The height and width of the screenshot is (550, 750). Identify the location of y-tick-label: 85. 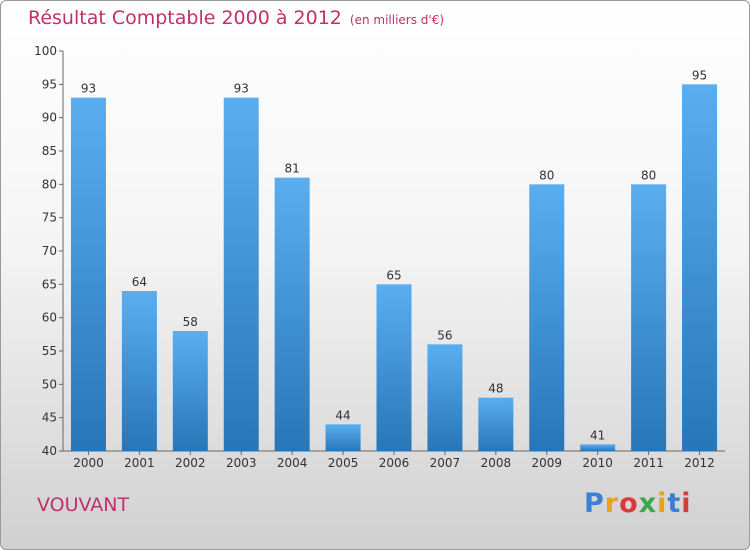
(49, 151).